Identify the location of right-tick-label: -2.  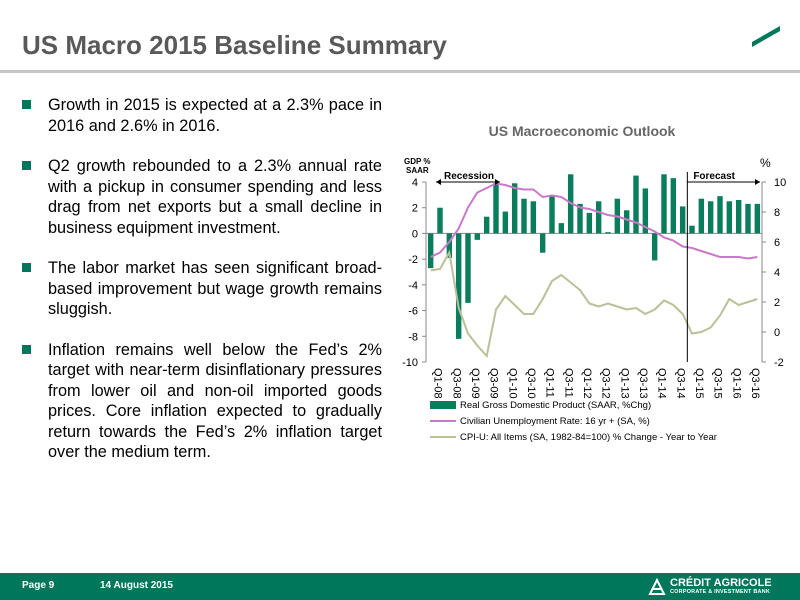
(779, 363).